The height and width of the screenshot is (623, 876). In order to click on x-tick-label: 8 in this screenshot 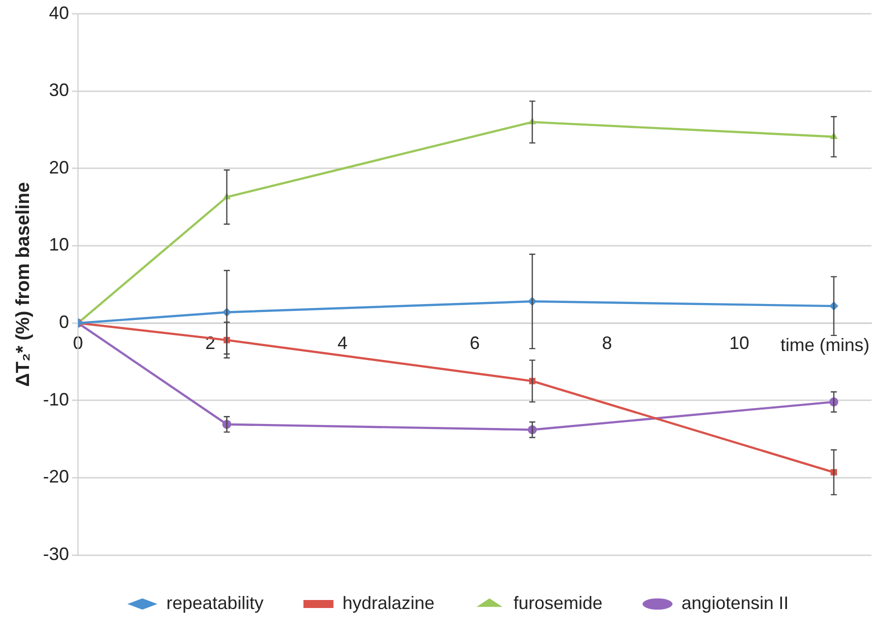, I will do `click(607, 342)`.